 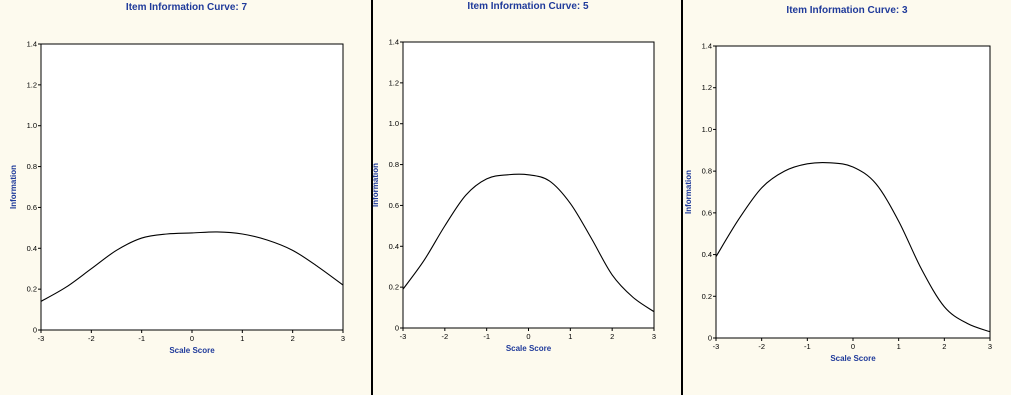 I want to click on chart-title: Item Information Curve: 7, so click(x=187, y=7).